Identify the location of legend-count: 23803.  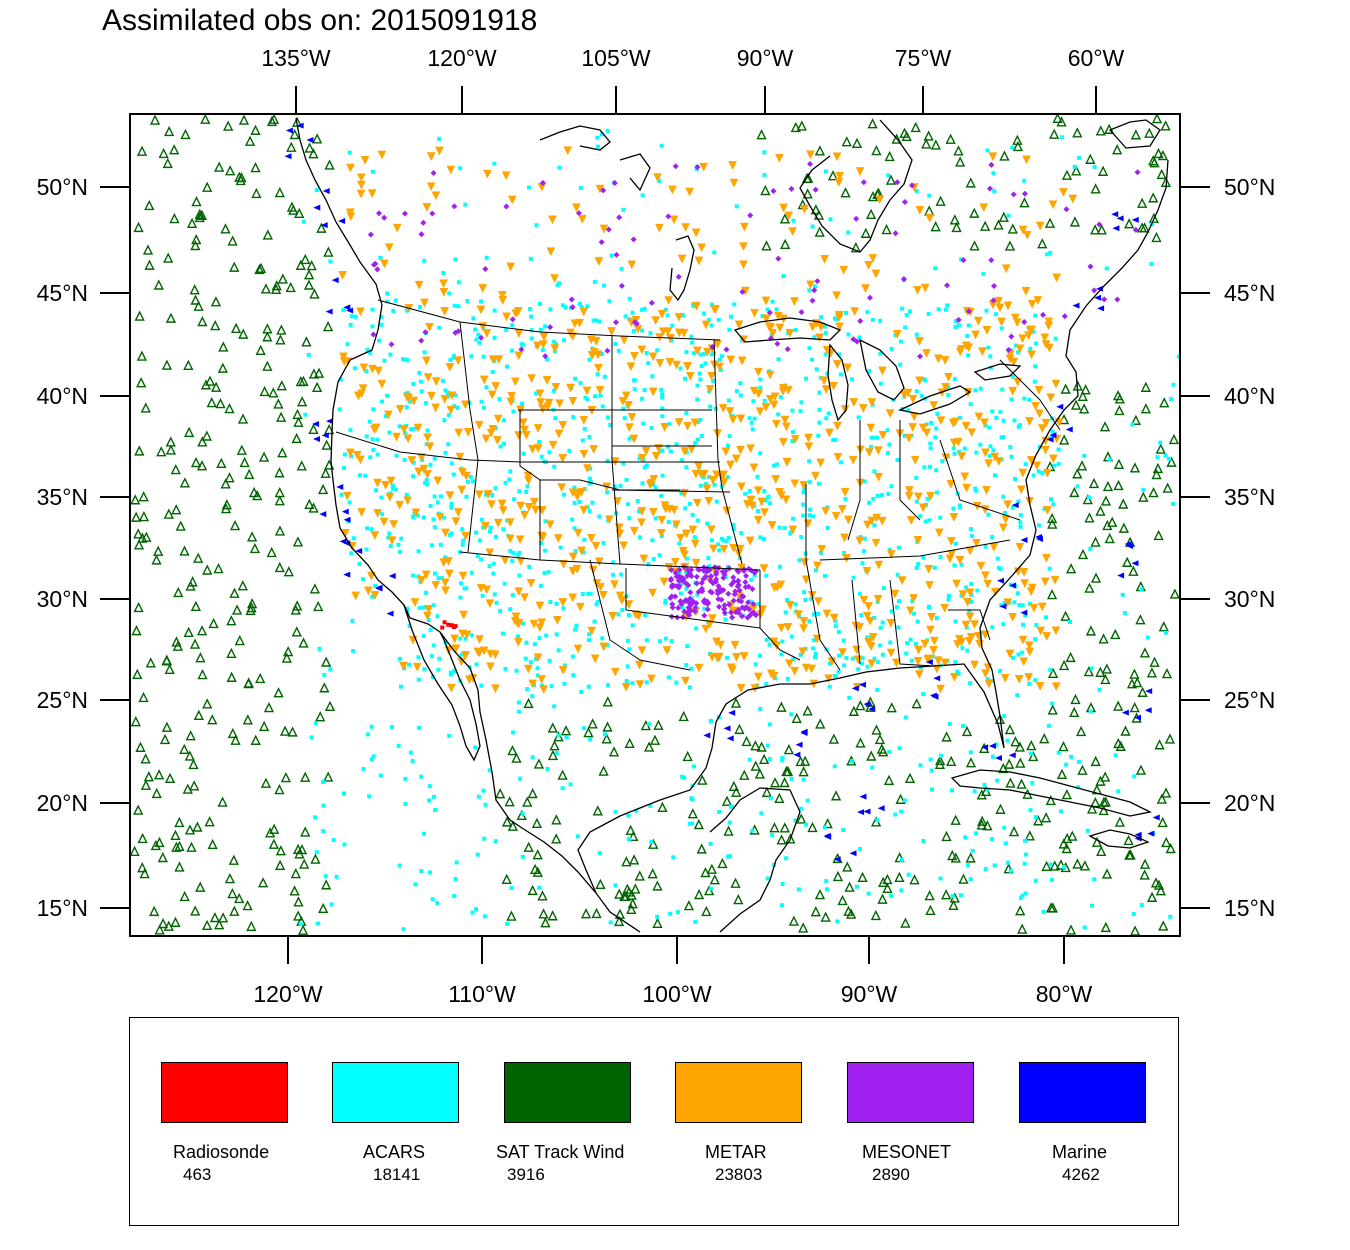
(739, 1174).